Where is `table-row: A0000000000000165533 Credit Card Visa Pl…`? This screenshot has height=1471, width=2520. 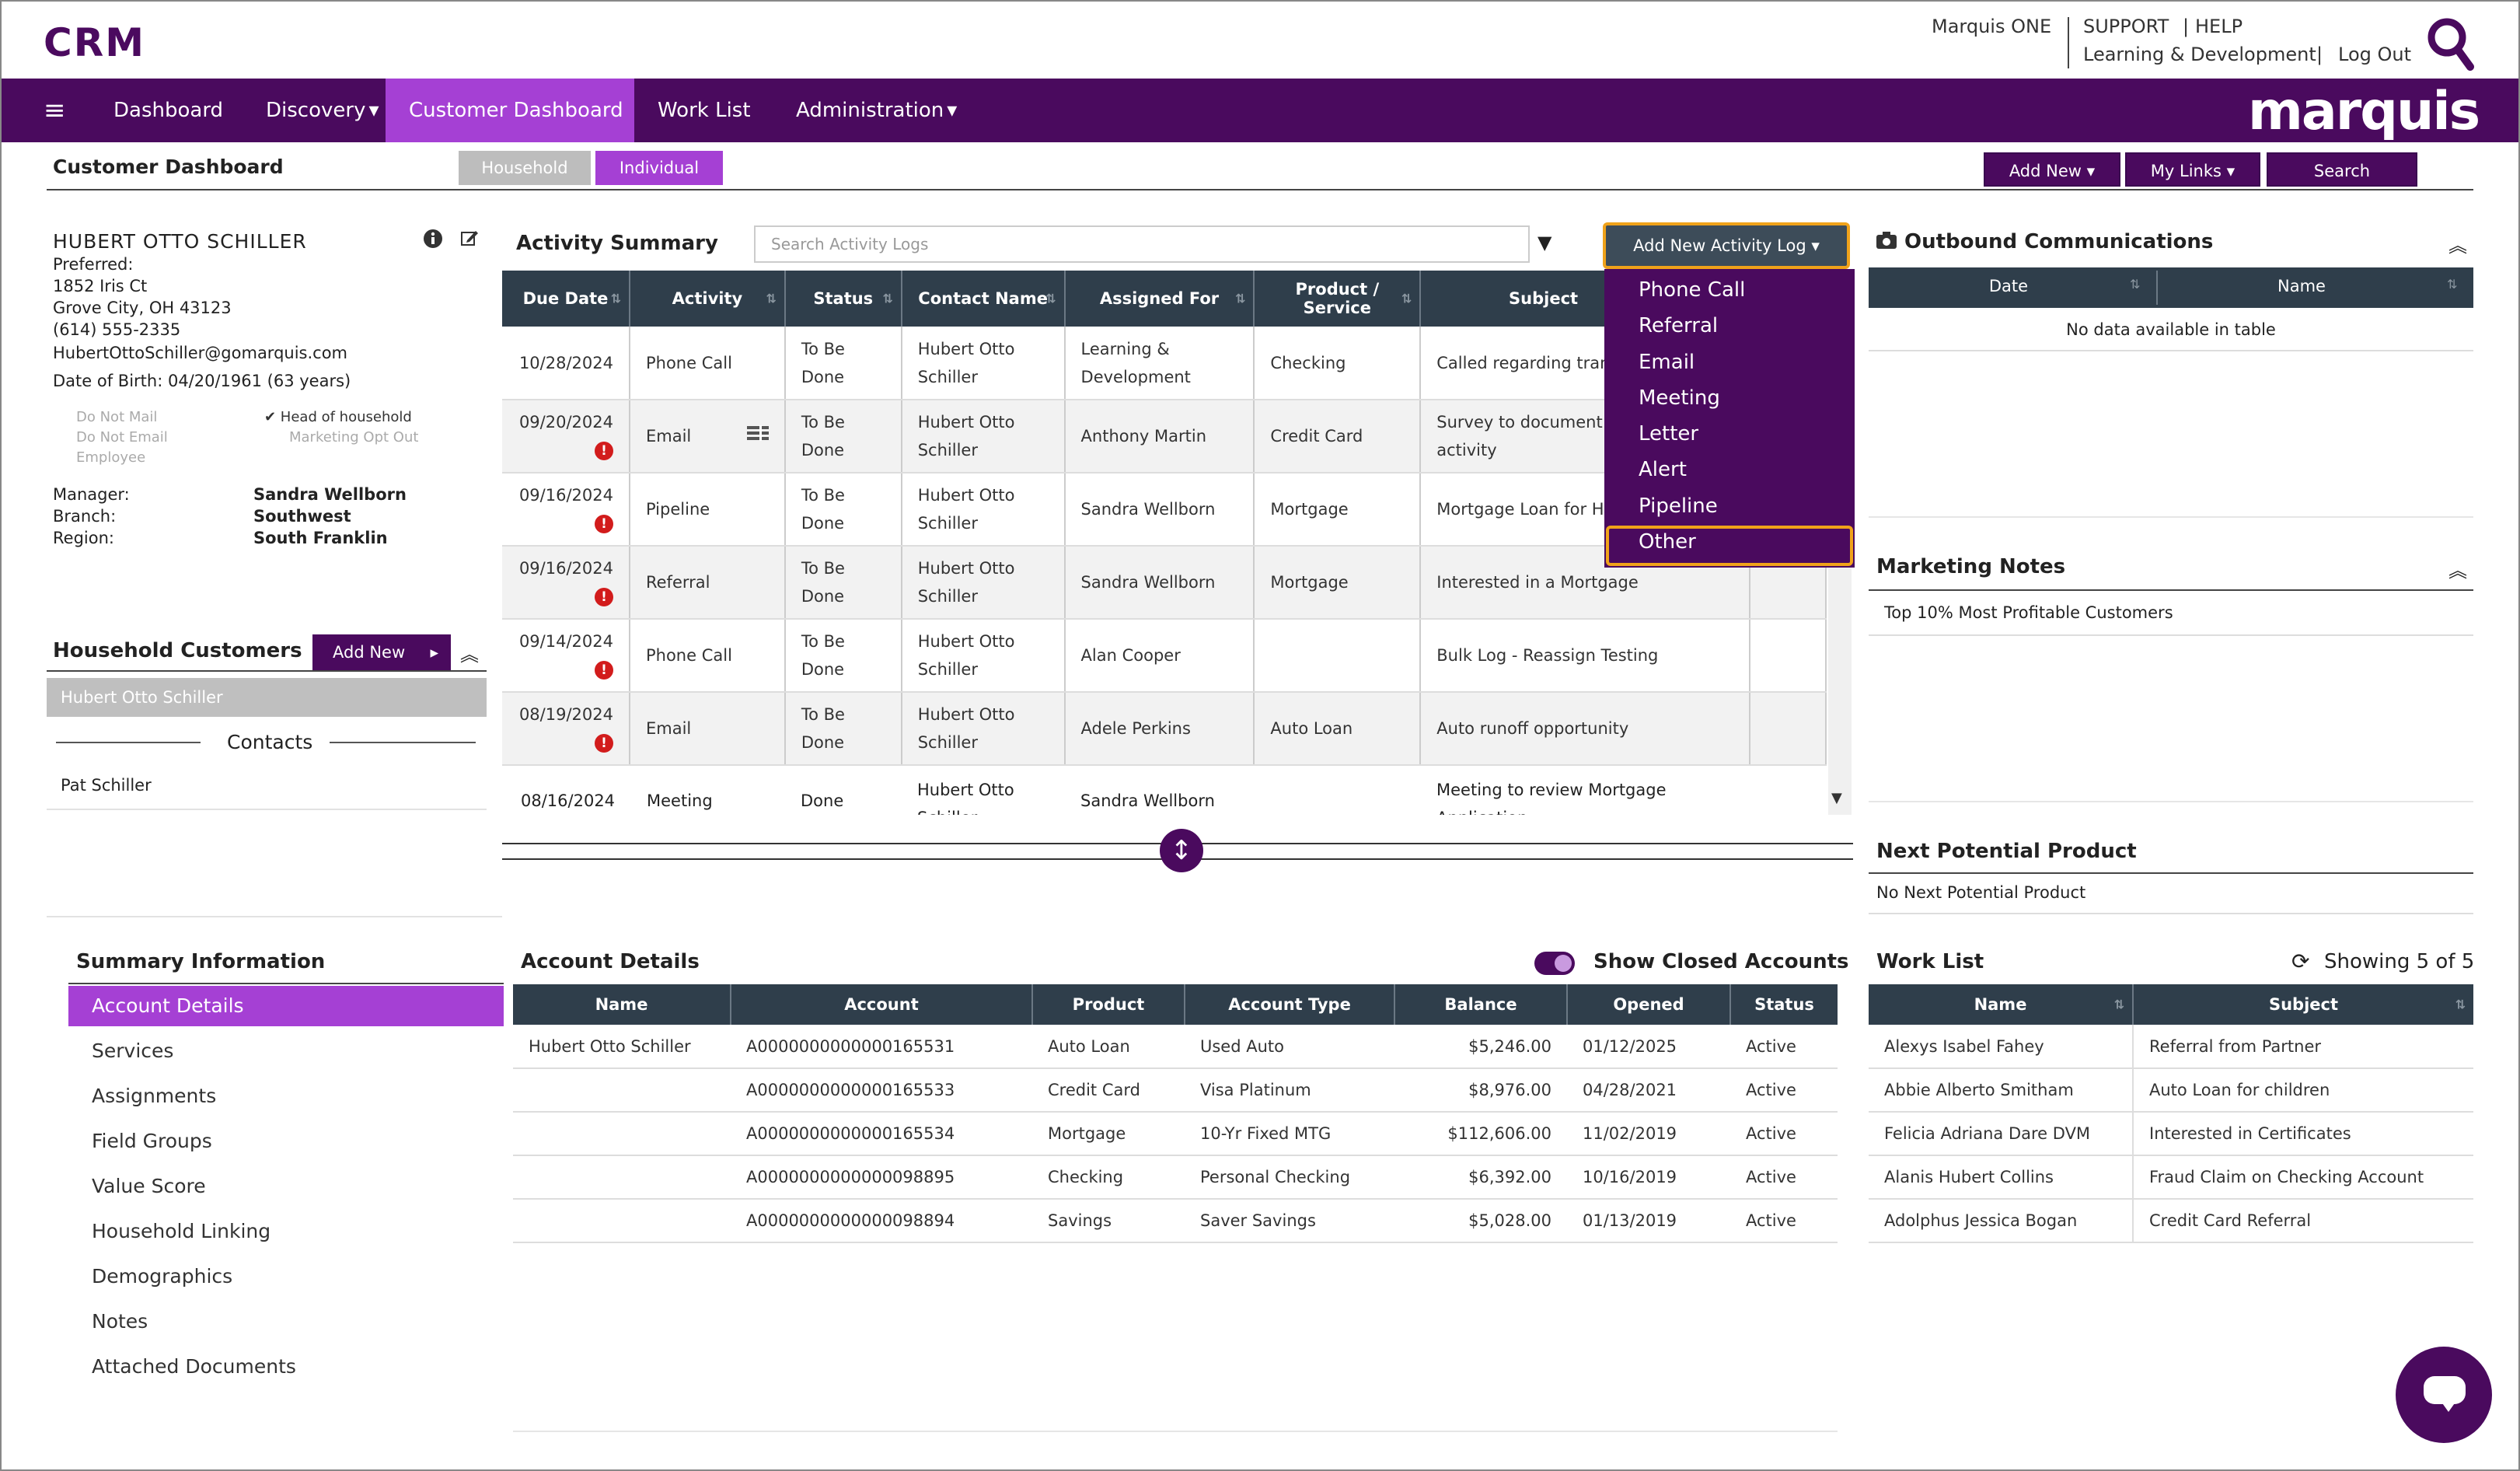 table-row: A0000000000000165533 Credit Card Visa Pl… is located at coordinates (1175, 1090).